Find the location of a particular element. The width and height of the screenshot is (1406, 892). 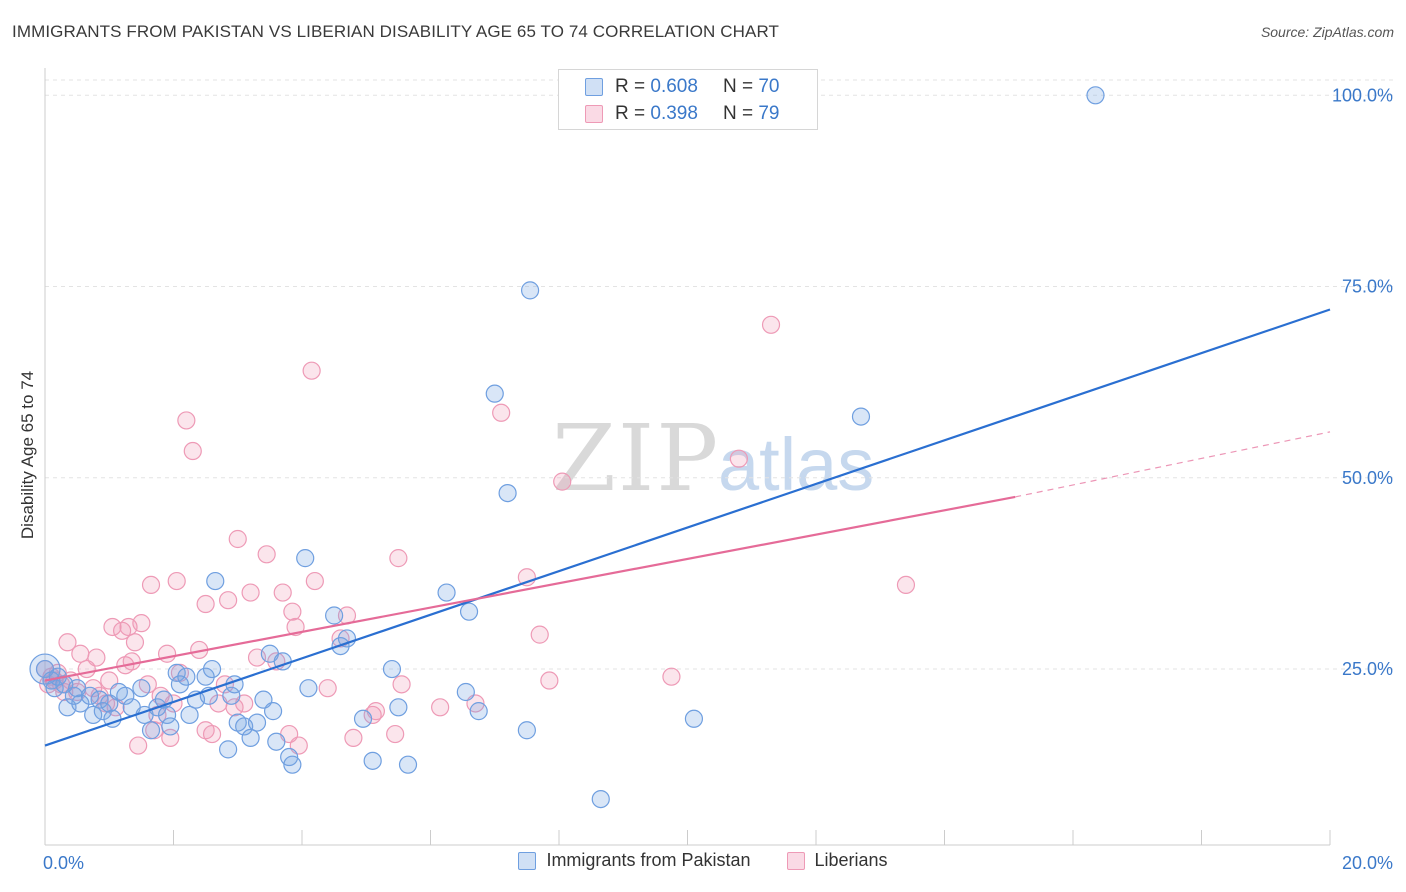

series-legend: Immigrants from Pakistan Liberians is located at coordinates (703, 860).